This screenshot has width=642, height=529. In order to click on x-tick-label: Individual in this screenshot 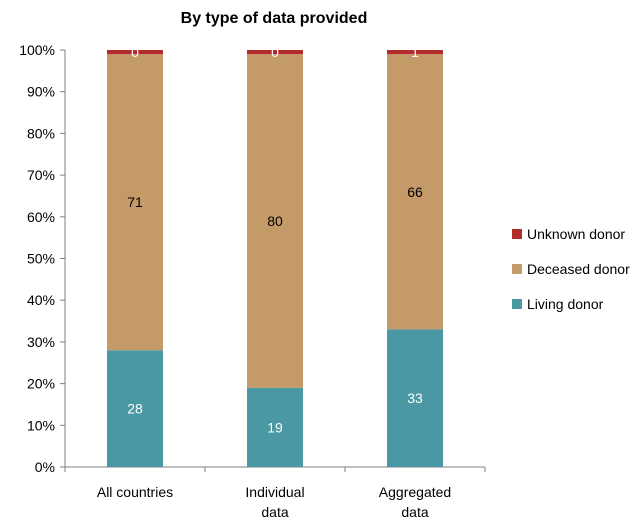, I will do `click(274, 492)`.